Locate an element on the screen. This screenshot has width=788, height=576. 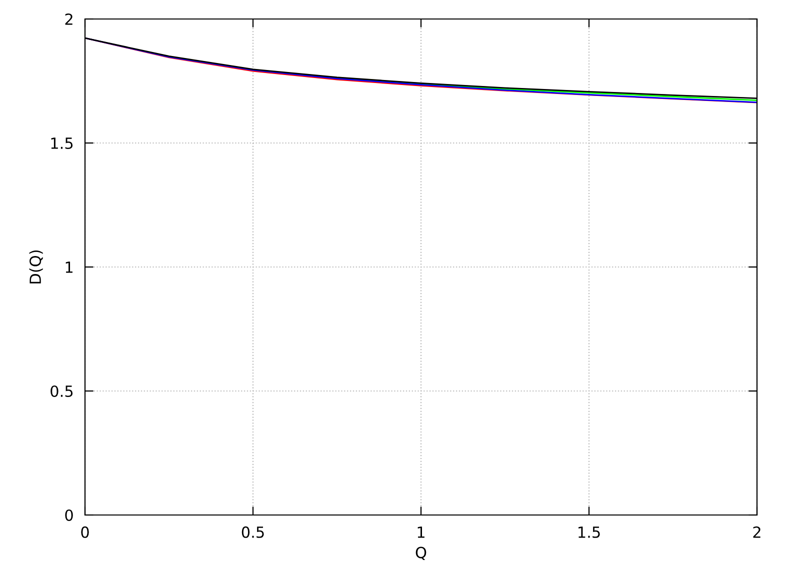
y-tick-label: 0.5 is located at coordinates (61, 391).